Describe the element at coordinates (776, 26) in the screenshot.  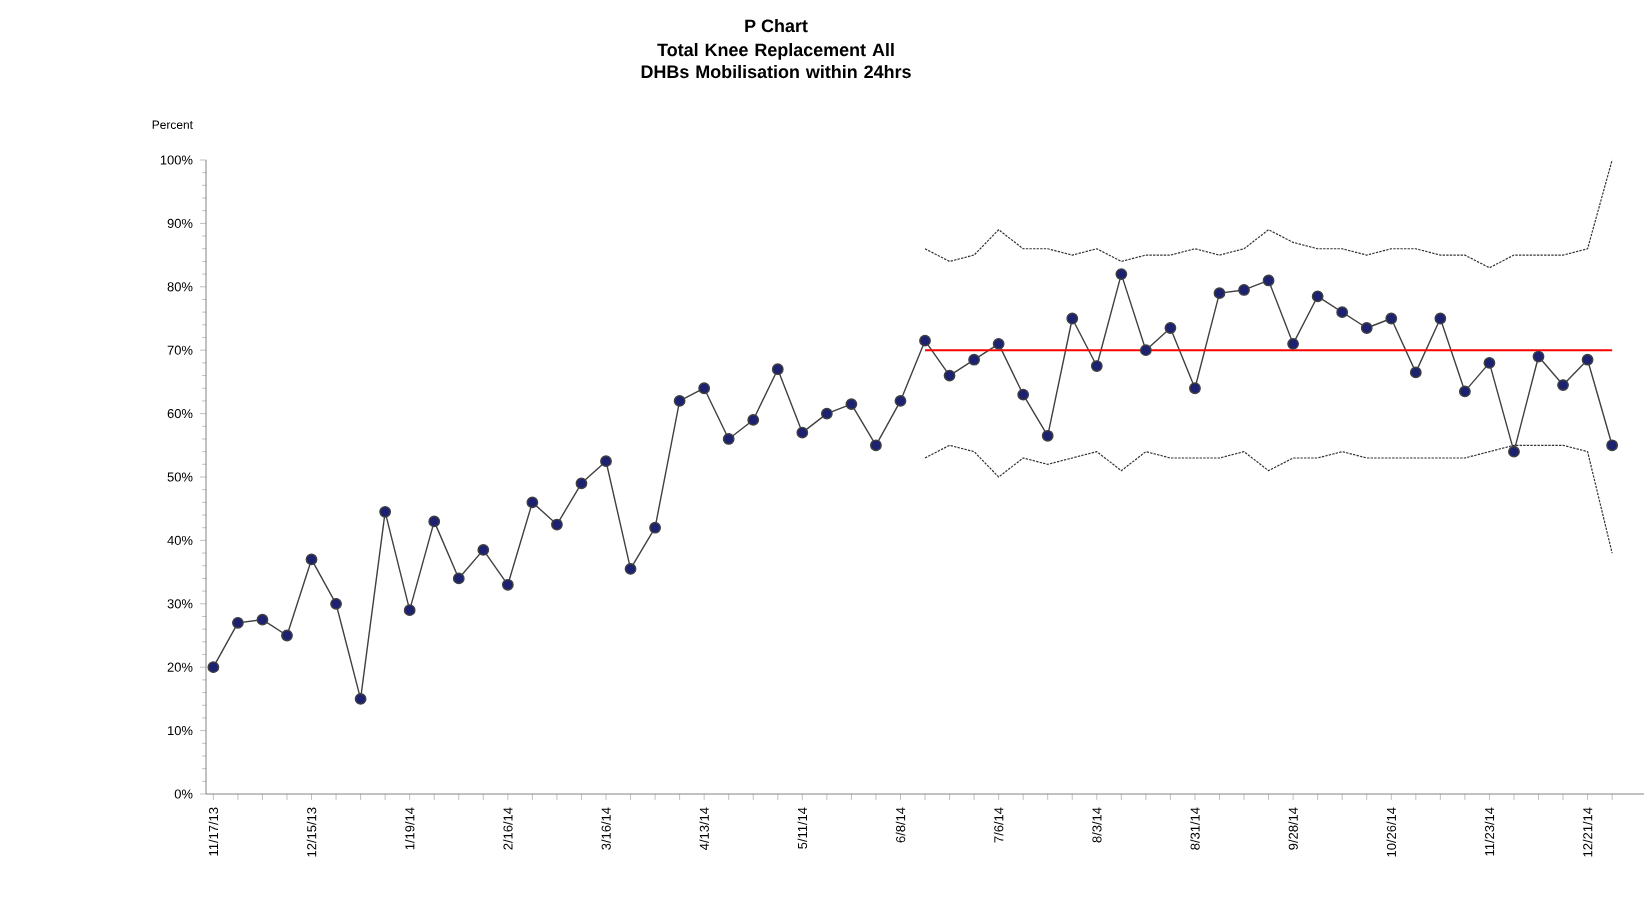
I see `chart-title: P Chart` at that location.